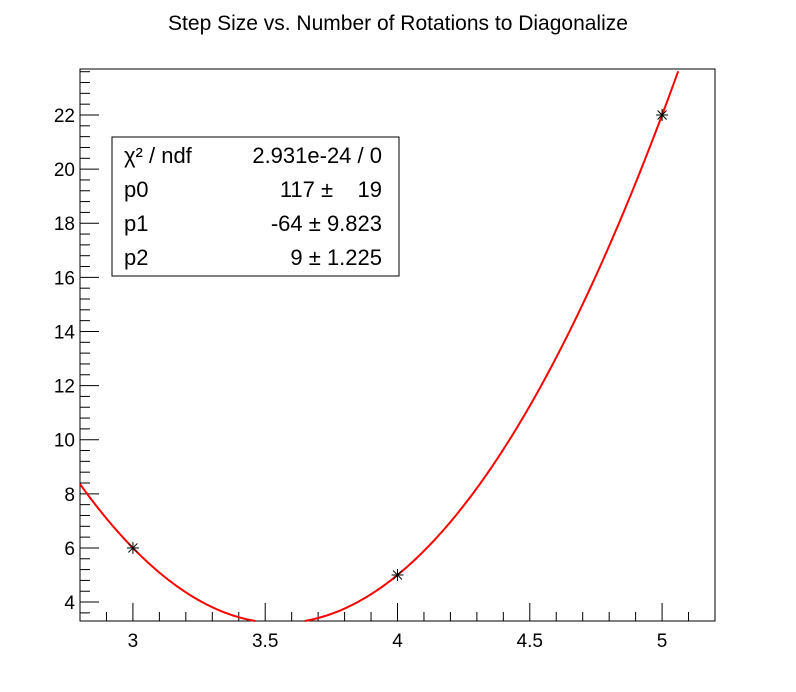  Describe the element at coordinates (158, 155) in the screenshot. I see `stats-name-chi2: χ² / ndf` at that location.